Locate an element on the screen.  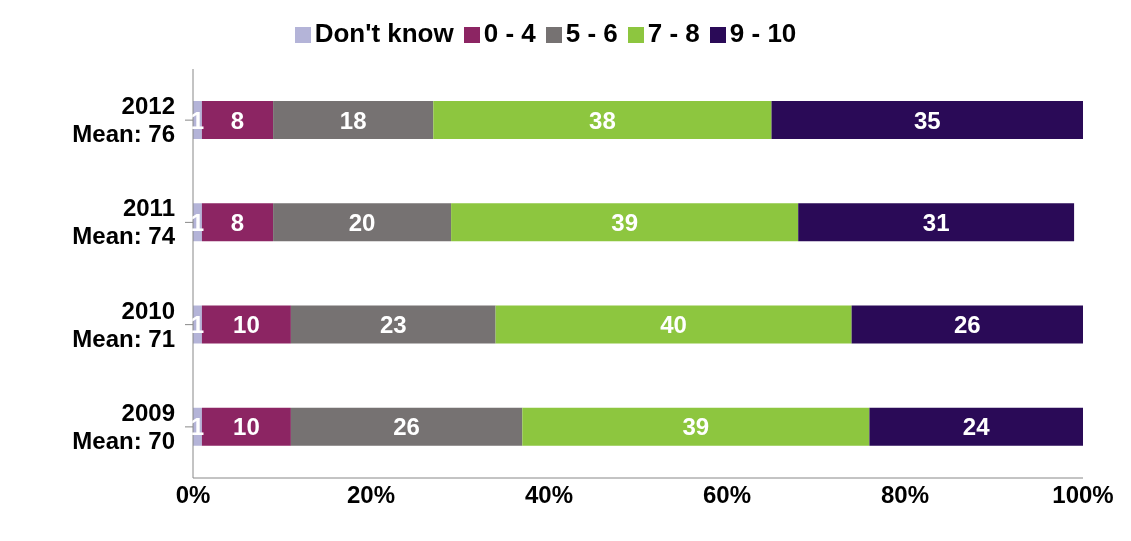
x-tick-label: 20% is located at coordinates (371, 495).